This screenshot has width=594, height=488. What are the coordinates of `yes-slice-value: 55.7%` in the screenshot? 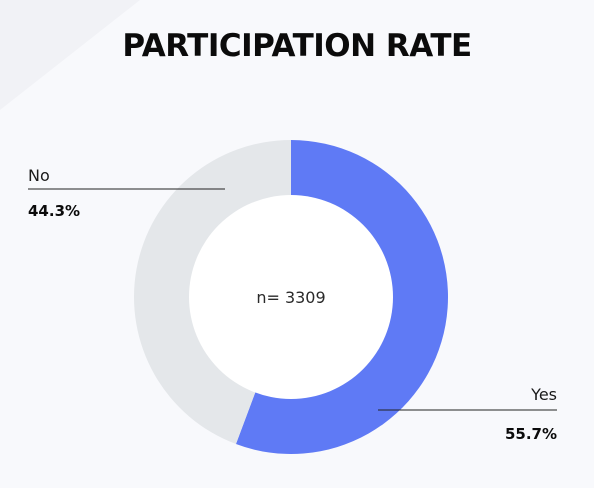 It's located at (531, 434).